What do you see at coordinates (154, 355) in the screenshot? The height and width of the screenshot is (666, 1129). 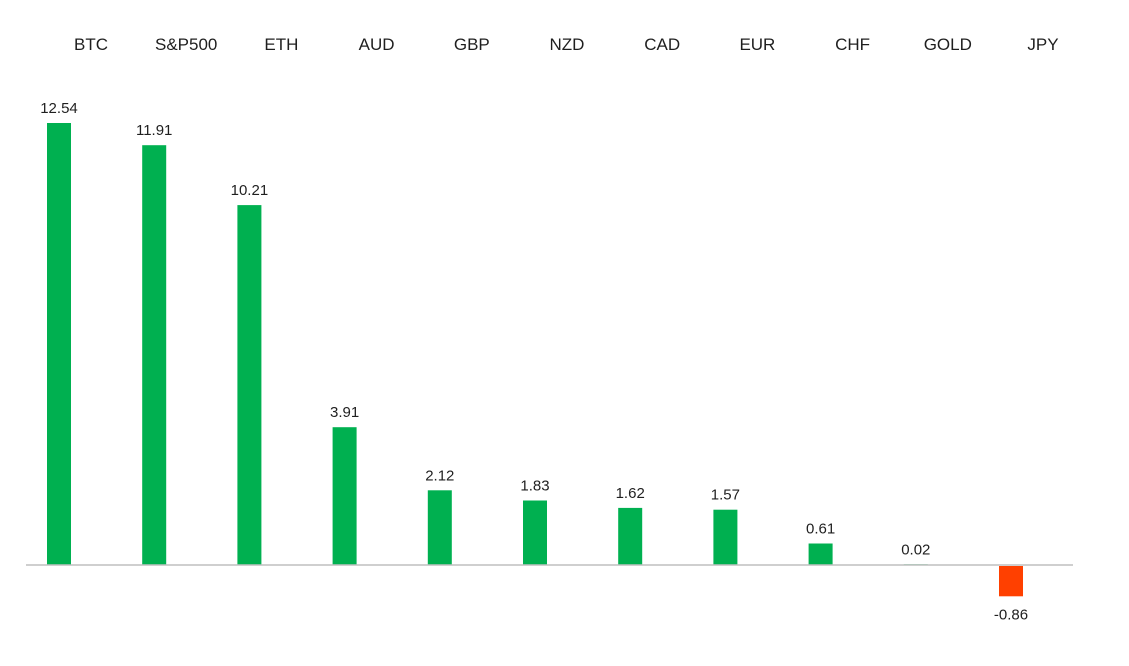 I see `bar-sp500` at bounding box center [154, 355].